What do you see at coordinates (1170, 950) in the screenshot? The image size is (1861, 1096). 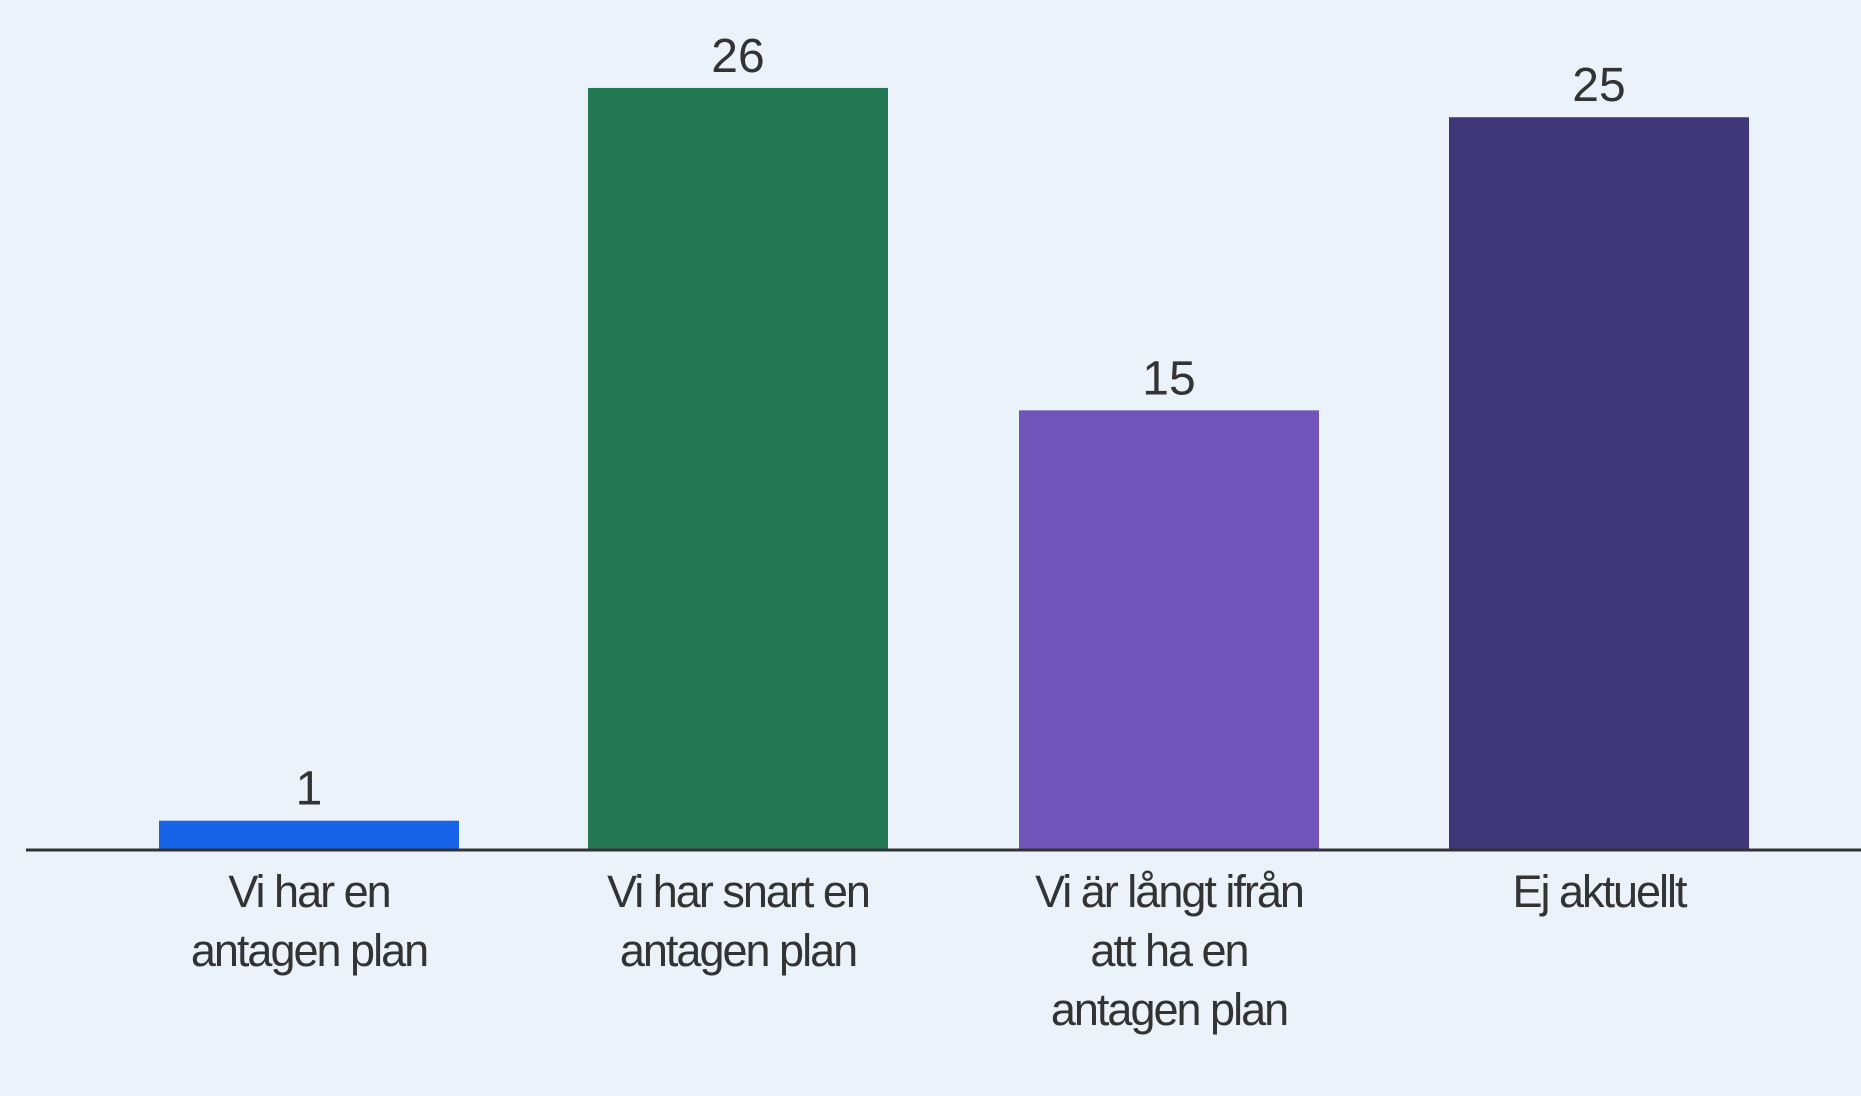 I see `category-label: Vi är långt ifrån att ha en antagen plan` at bounding box center [1170, 950].